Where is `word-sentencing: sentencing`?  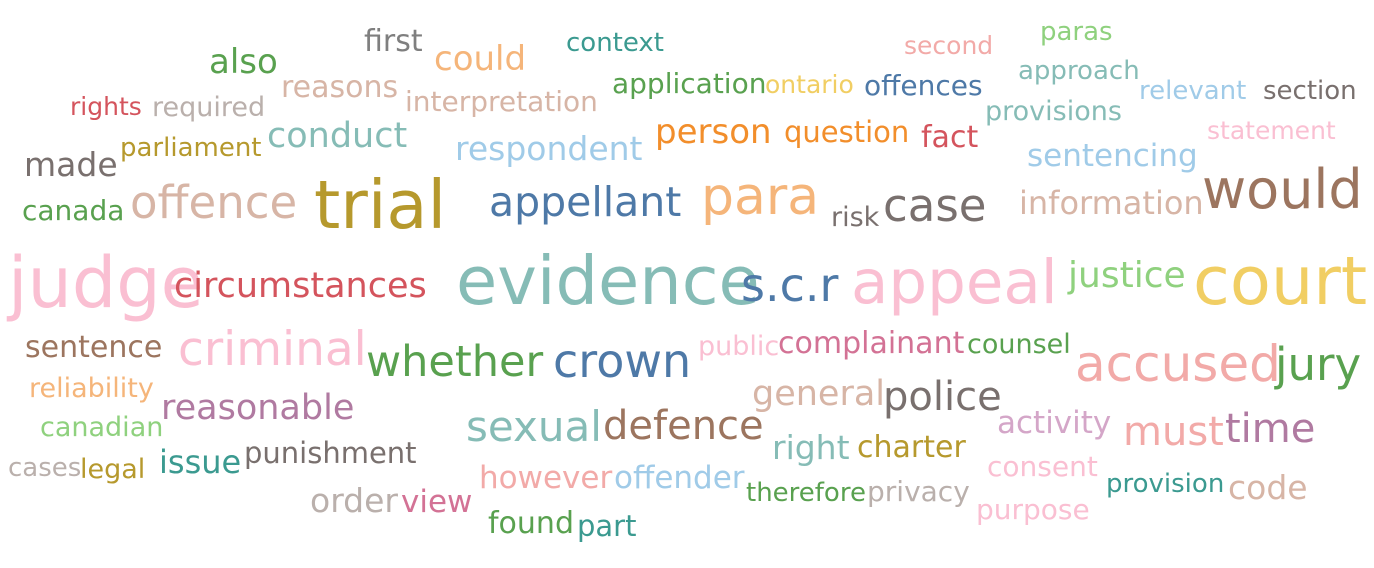 word-sentencing: sentencing is located at coordinates (1112, 156).